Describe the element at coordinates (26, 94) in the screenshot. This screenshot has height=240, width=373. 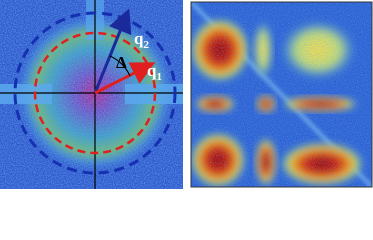
I see `beam-stop` at that location.